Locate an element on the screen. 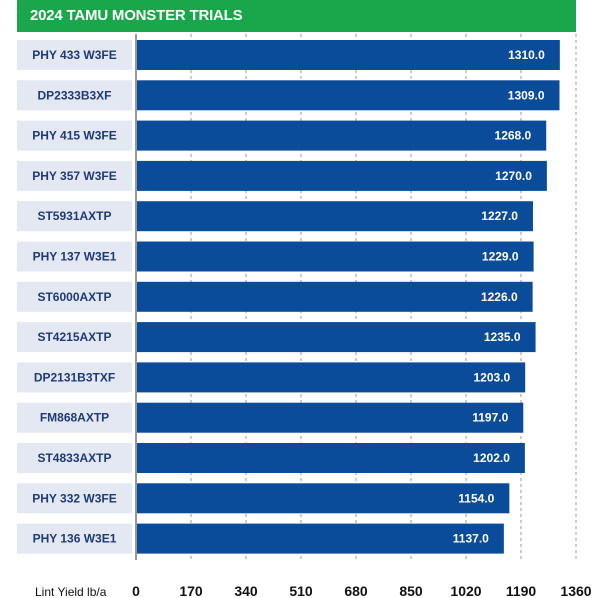  x-tick-label: 510 is located at coordinates (301, 590).